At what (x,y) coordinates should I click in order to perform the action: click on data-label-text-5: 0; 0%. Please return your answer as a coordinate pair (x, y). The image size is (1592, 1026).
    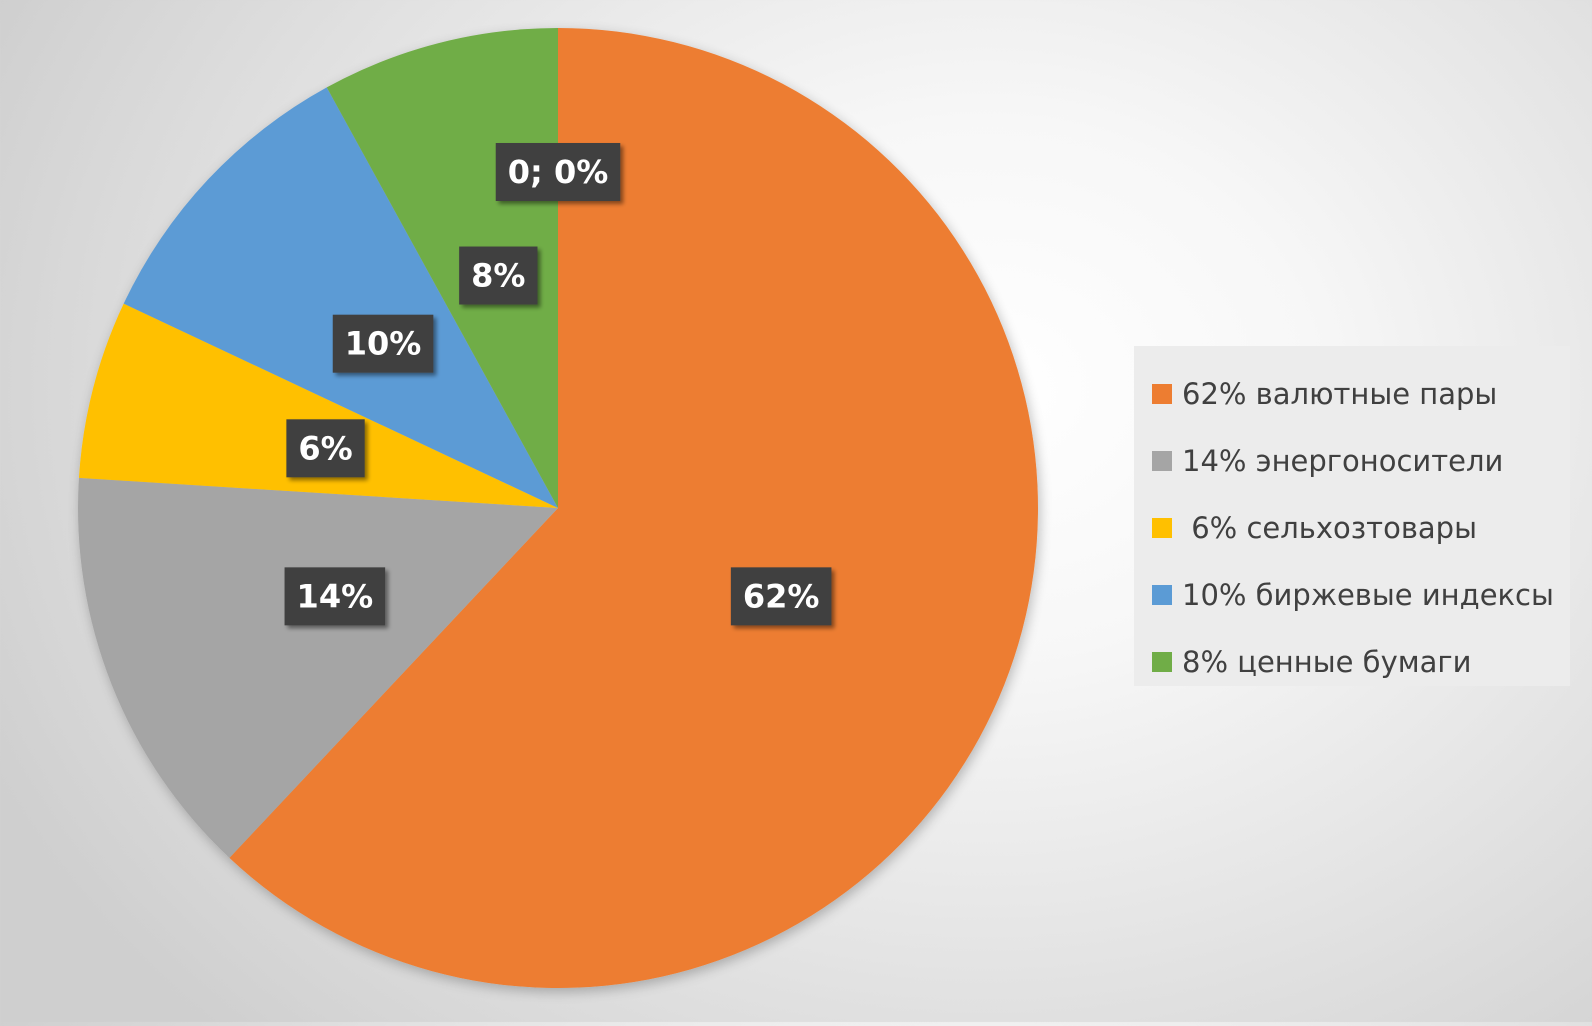
    Looking at the image, I should click on (558, 172).